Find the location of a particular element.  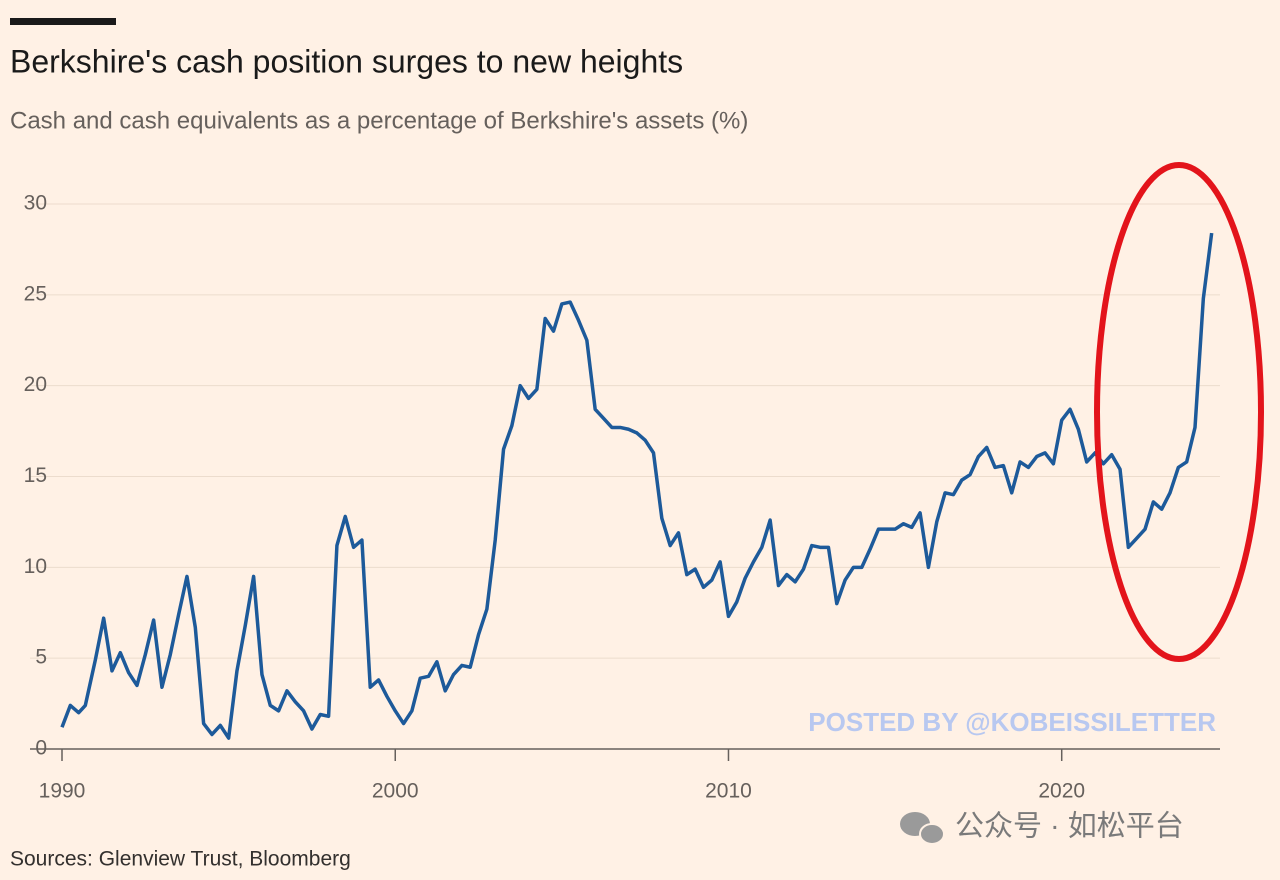

wechat-icon is located at coordinates (922, 828).